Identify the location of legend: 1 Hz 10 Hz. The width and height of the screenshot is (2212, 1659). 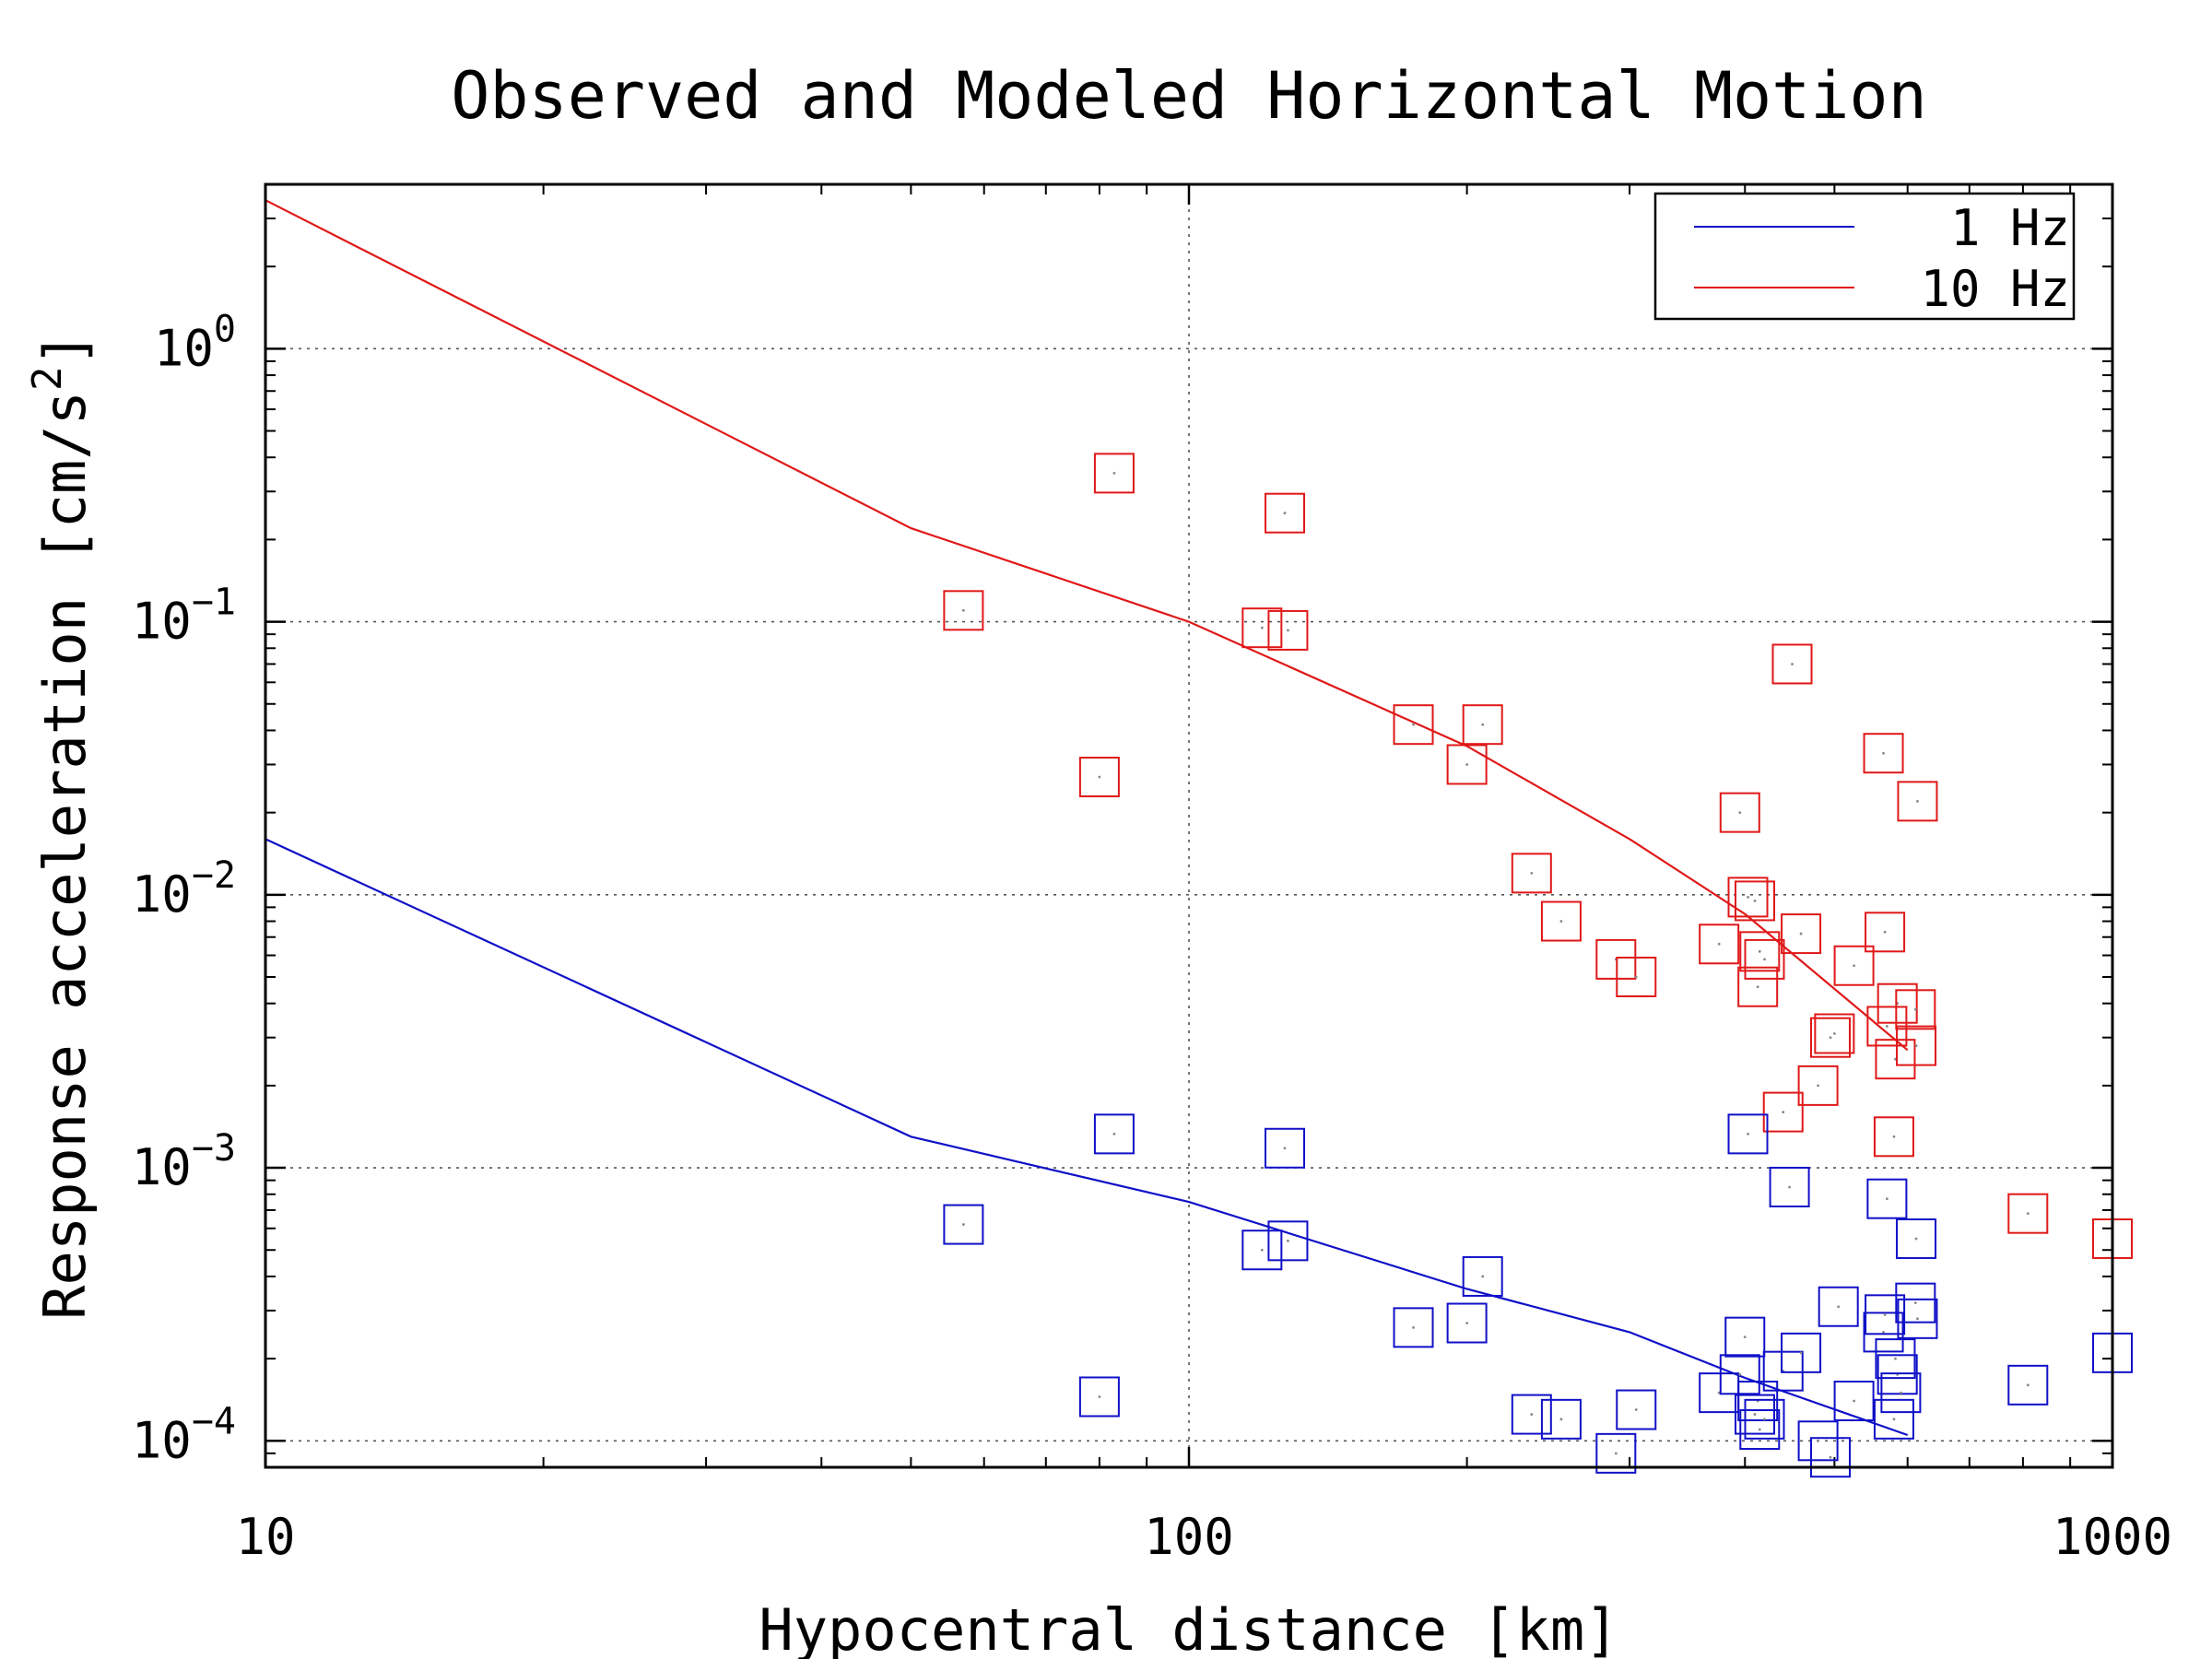
(1864, 256).